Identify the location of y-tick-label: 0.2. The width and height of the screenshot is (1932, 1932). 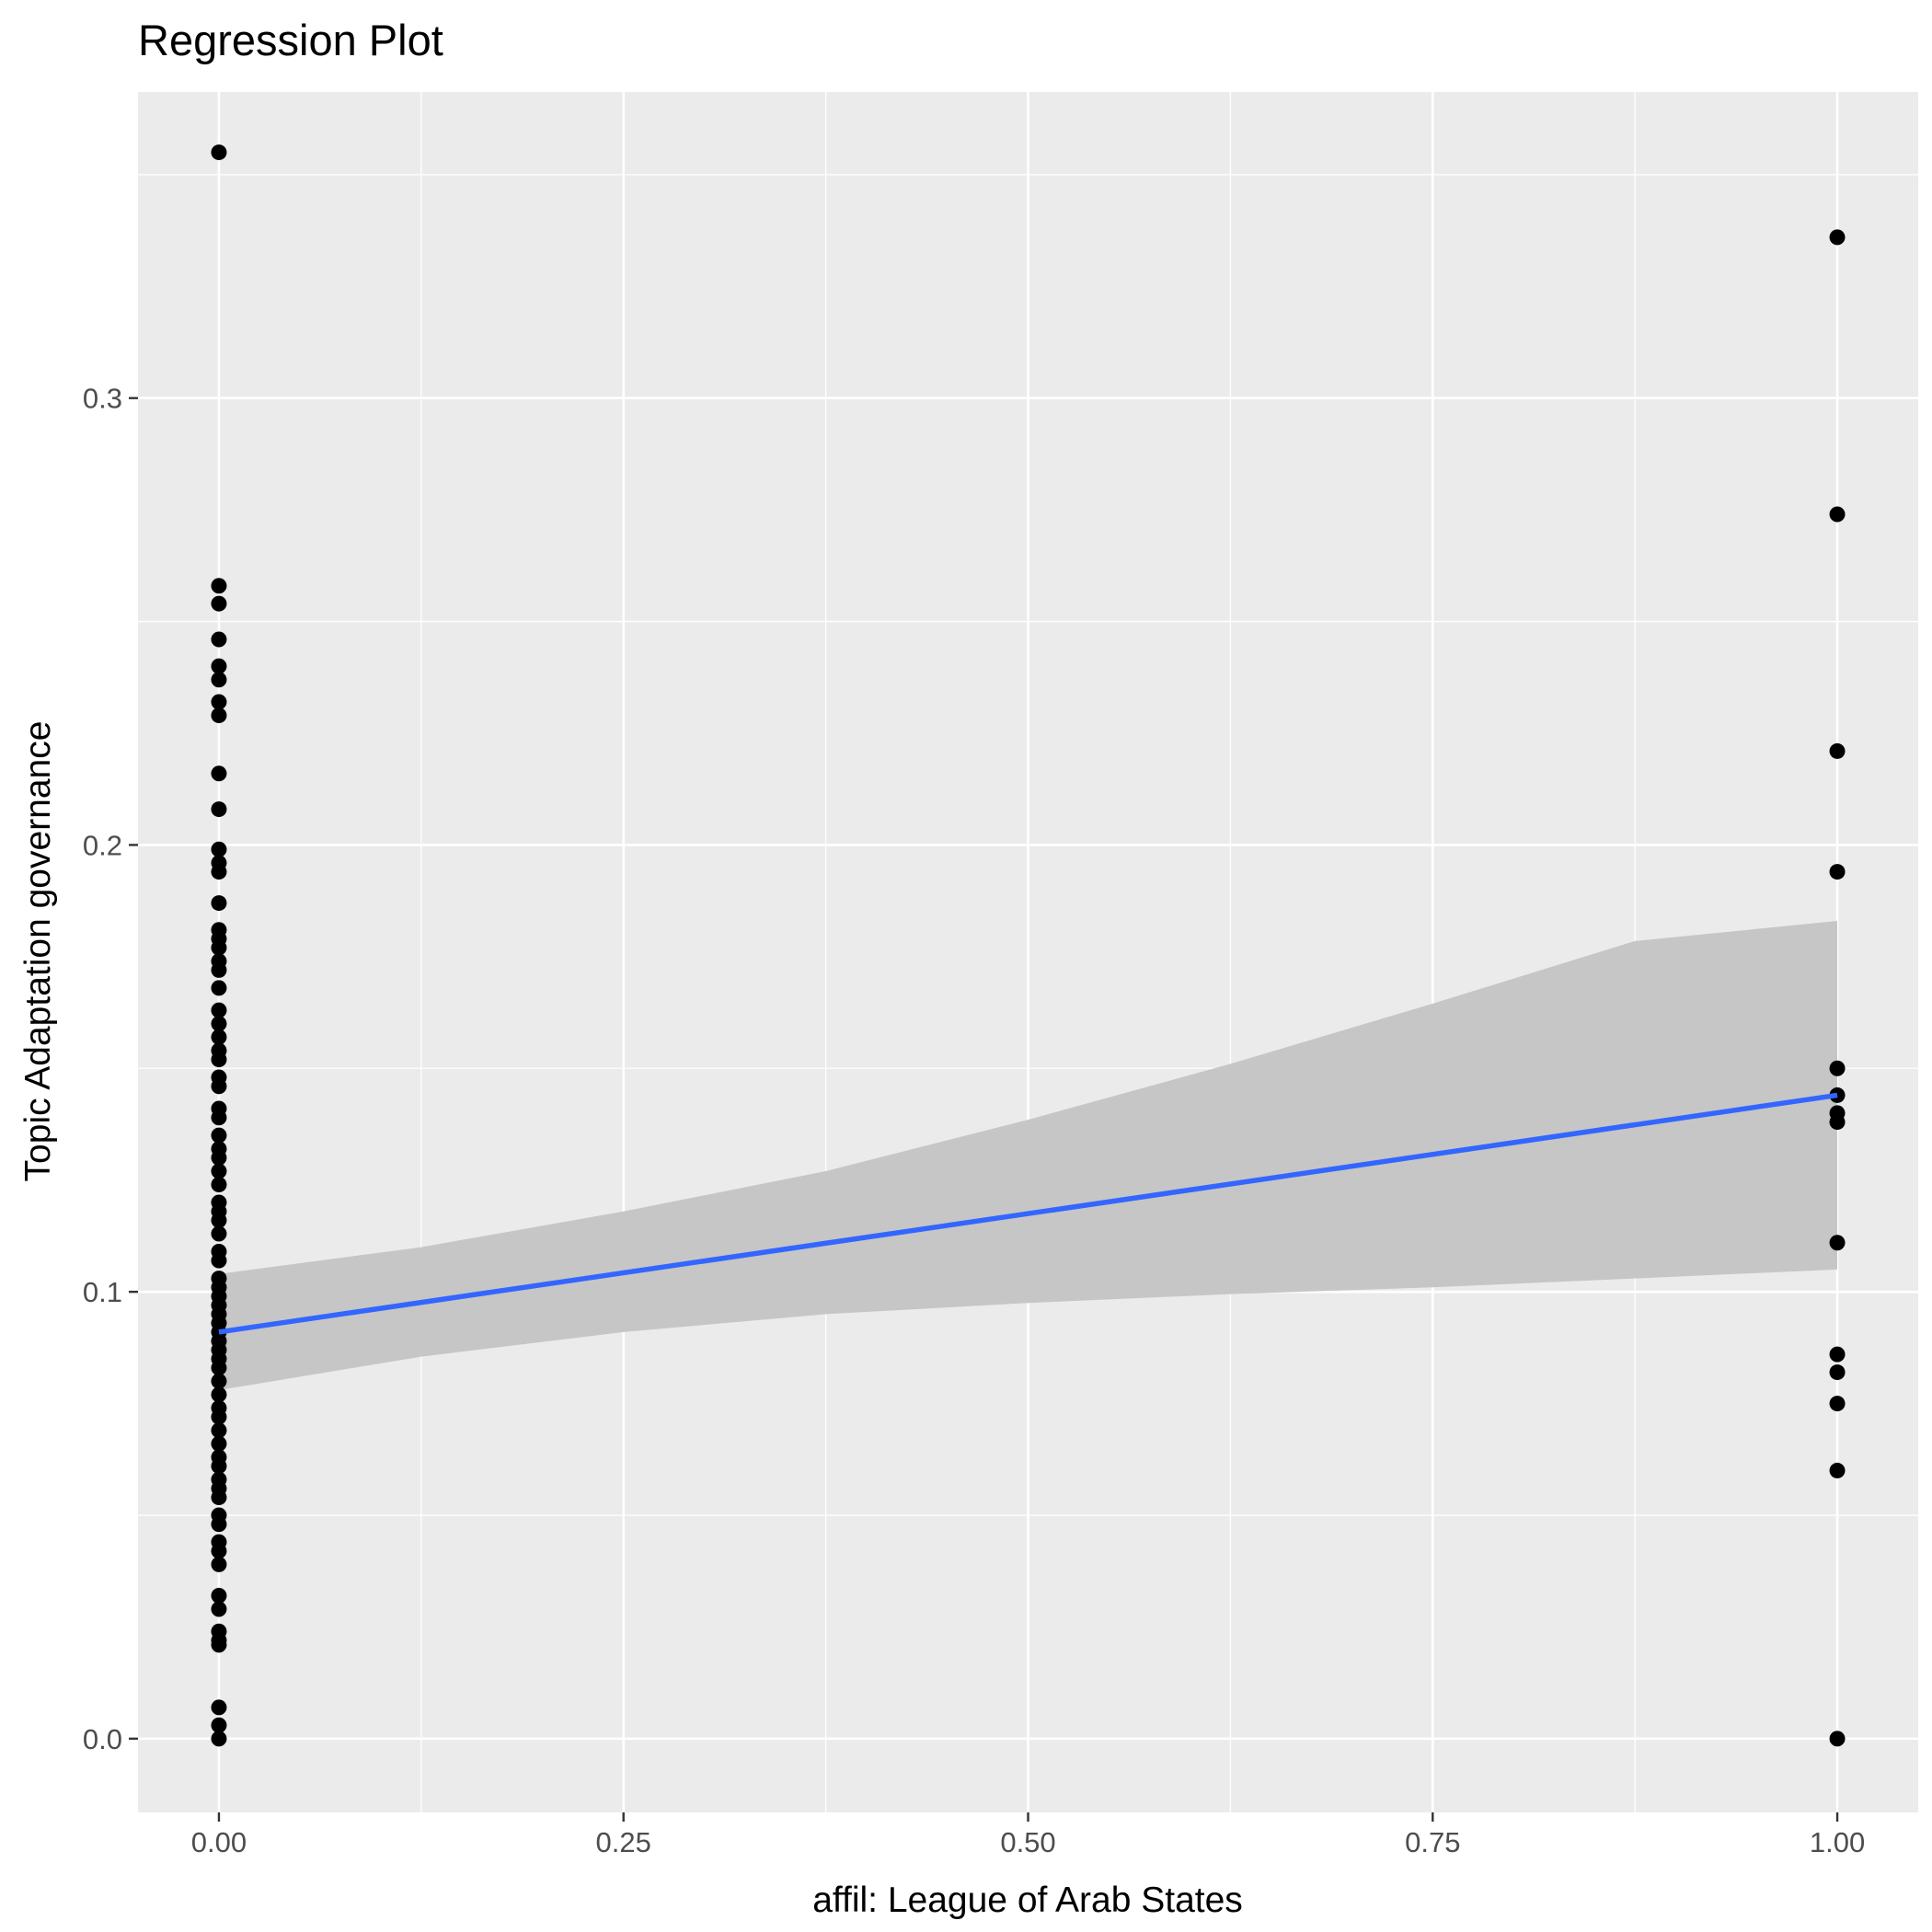
(102, 845).